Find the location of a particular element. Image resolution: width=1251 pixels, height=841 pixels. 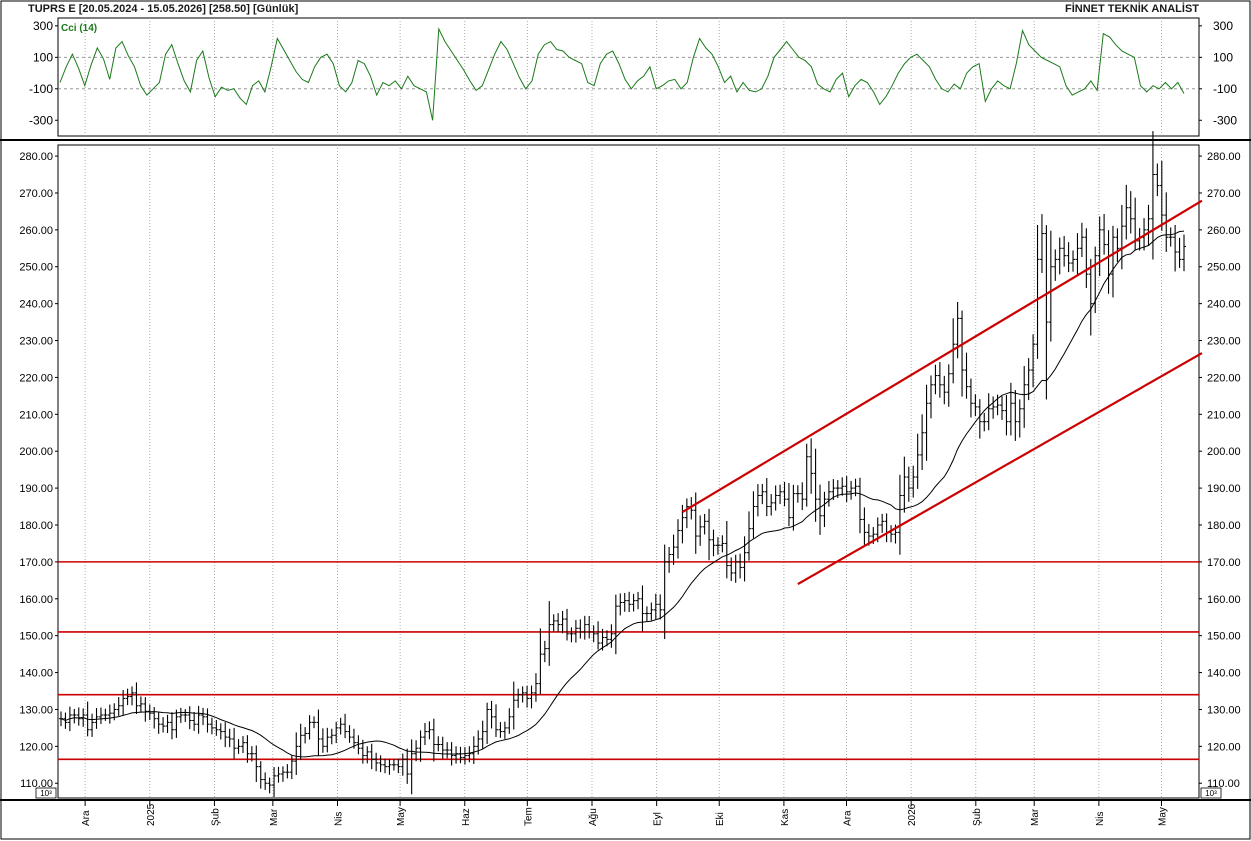

price-ytick-right: 130.00 is located at coordinates (1224, 710).